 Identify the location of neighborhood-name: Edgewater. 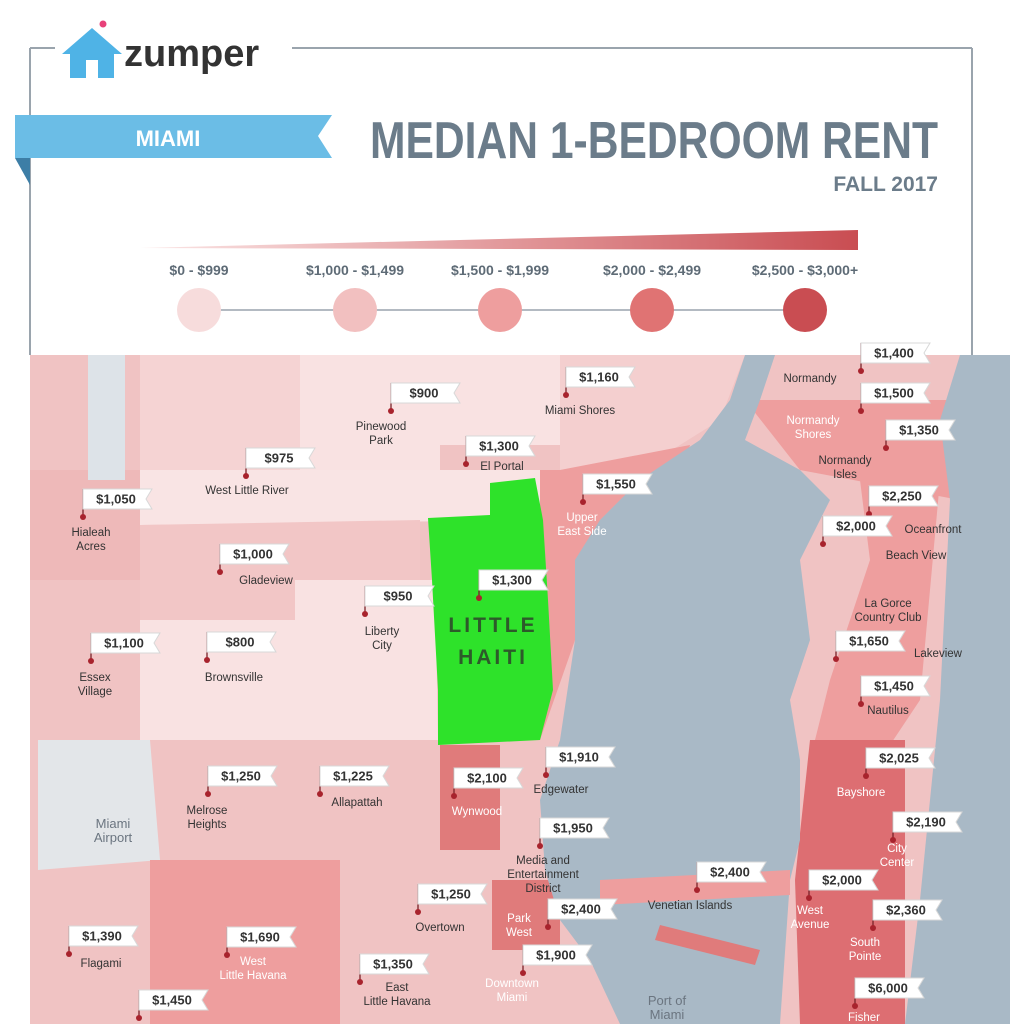
(561, 790).